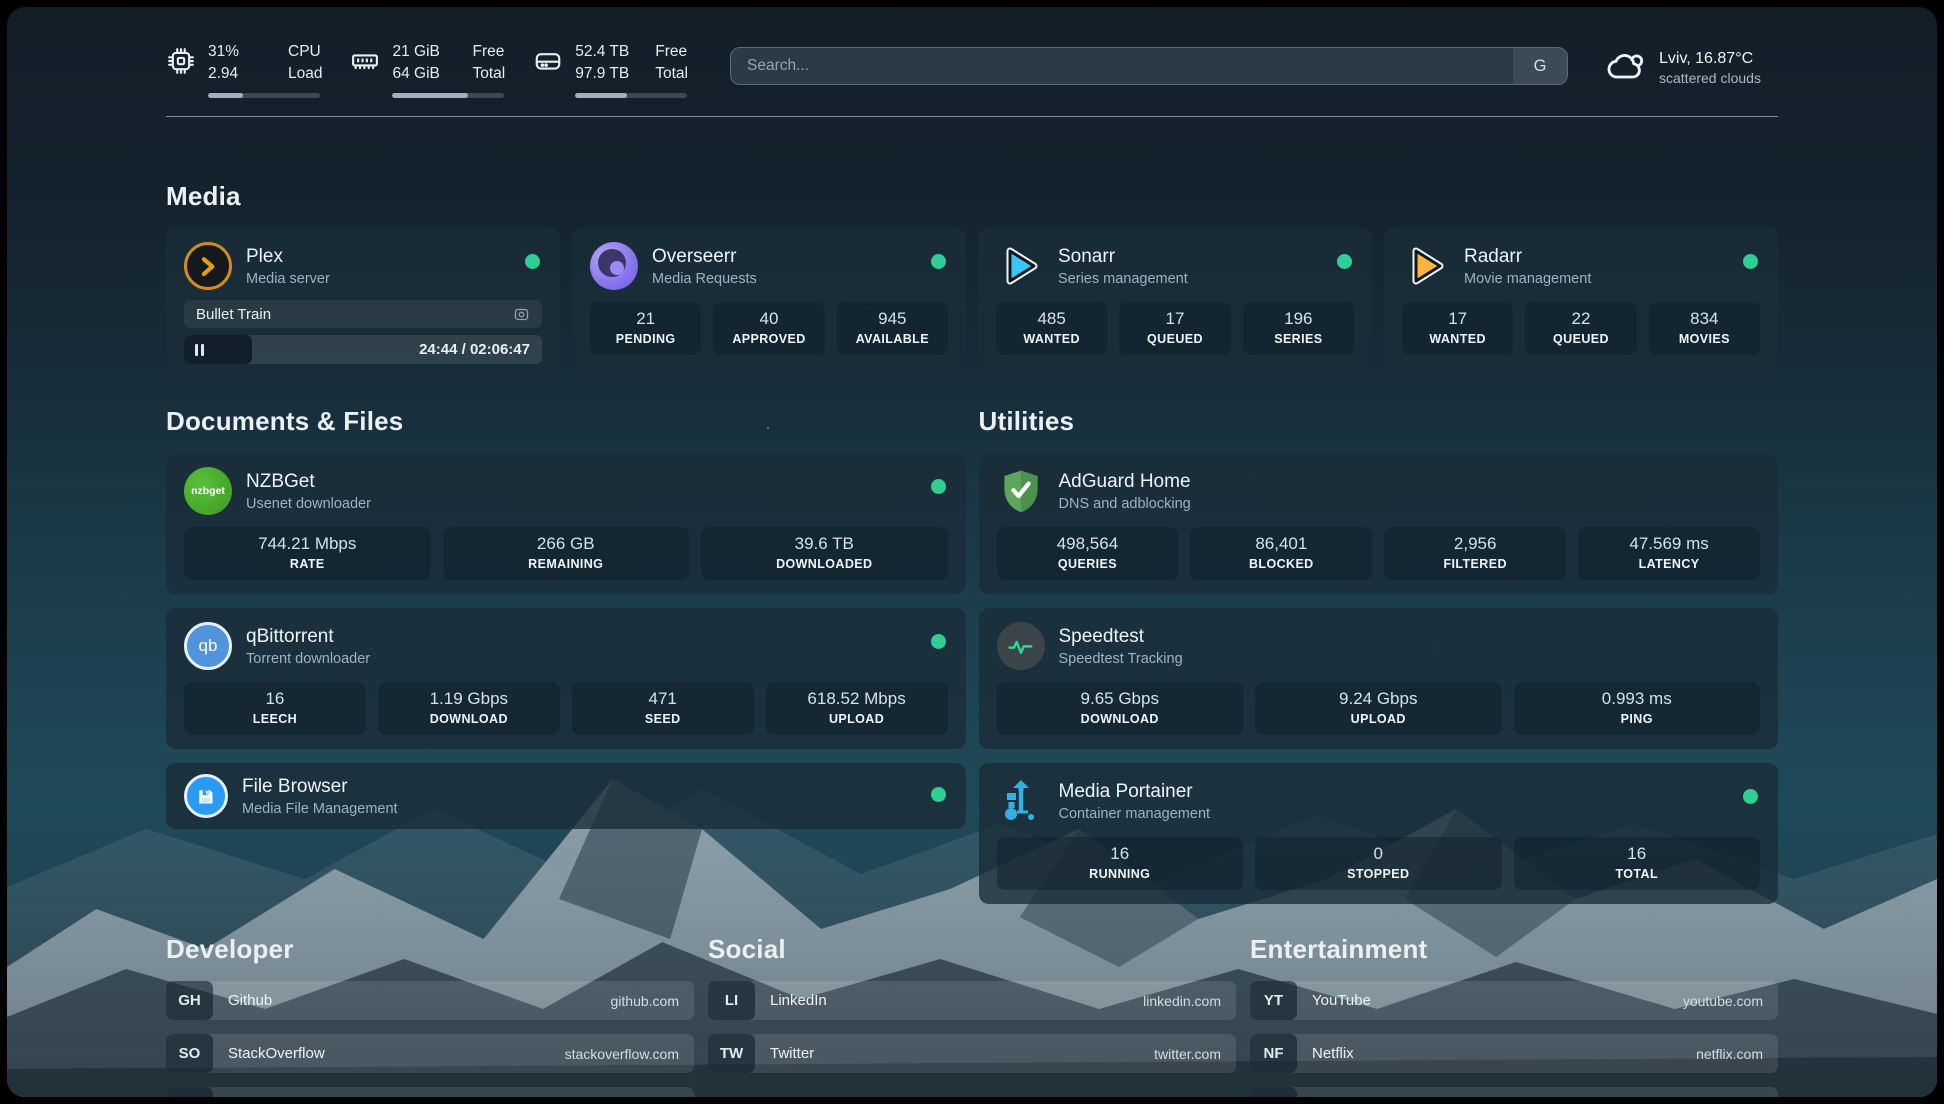  What do you see at coordinates (645, 339) in the screenshot?
I see `stat-label: PENDING` at bounding box center [645, 339].